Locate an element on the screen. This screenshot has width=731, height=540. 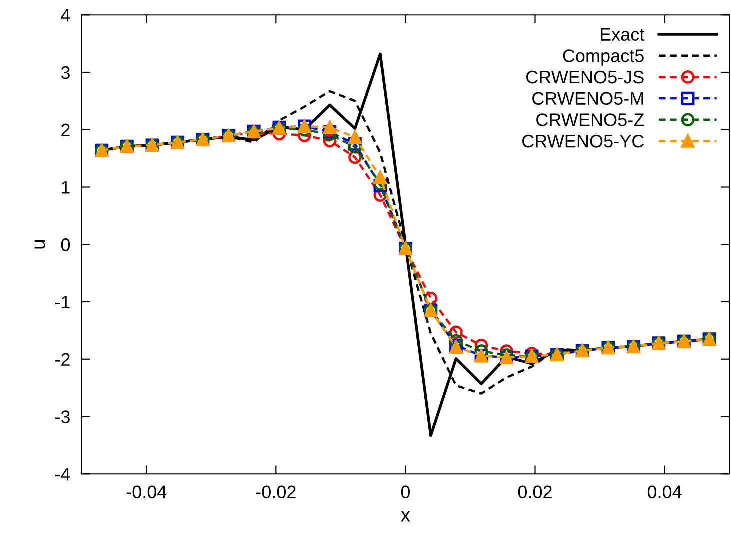
y-tick-label: -3 is located at coordinates (63, 417).